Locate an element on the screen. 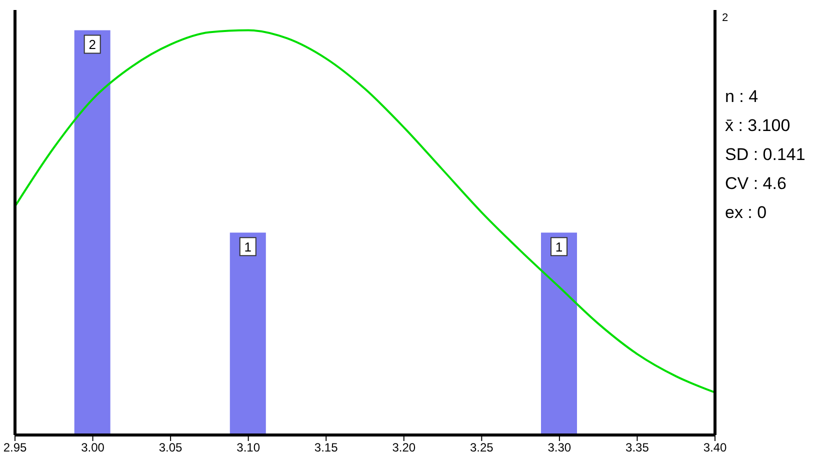 The width and height of the screenshot is (819, 465). text: 2 is located at coordinates (725, 18).